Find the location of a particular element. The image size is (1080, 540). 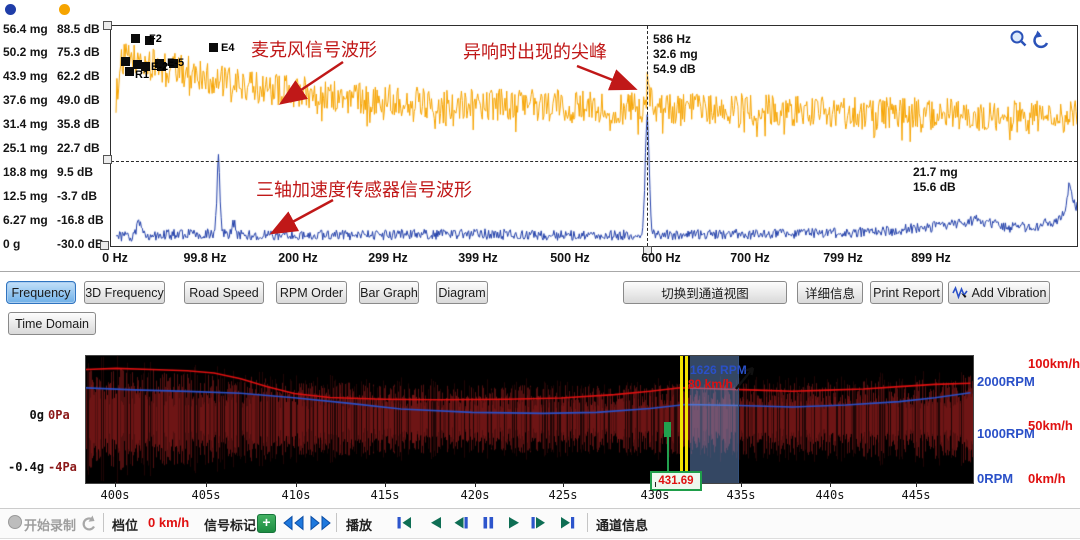

frequency-tick-label: 700 Hz is located at coordinates (750, 258).